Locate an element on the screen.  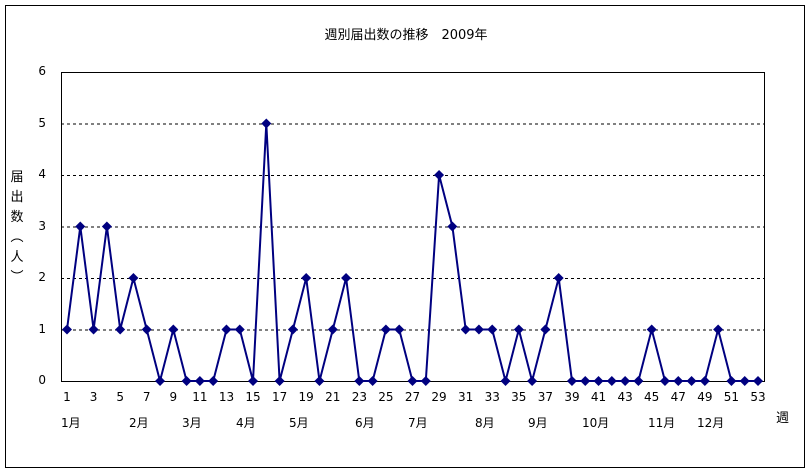
y-tick-label: 0 is located at coordinates (42, 380).